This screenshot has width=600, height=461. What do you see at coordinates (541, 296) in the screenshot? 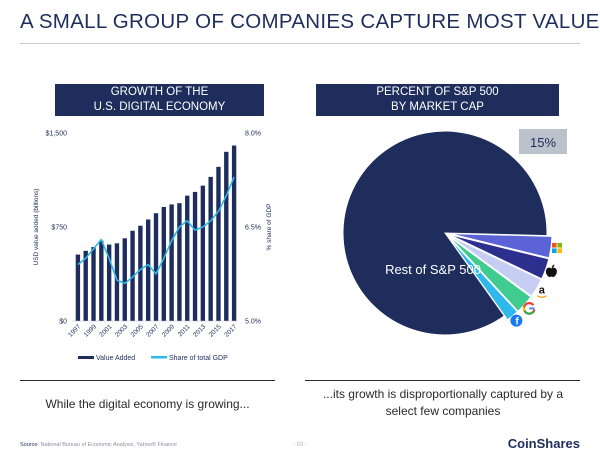
I see `amazon-smile` at bounding box center [541, 296].